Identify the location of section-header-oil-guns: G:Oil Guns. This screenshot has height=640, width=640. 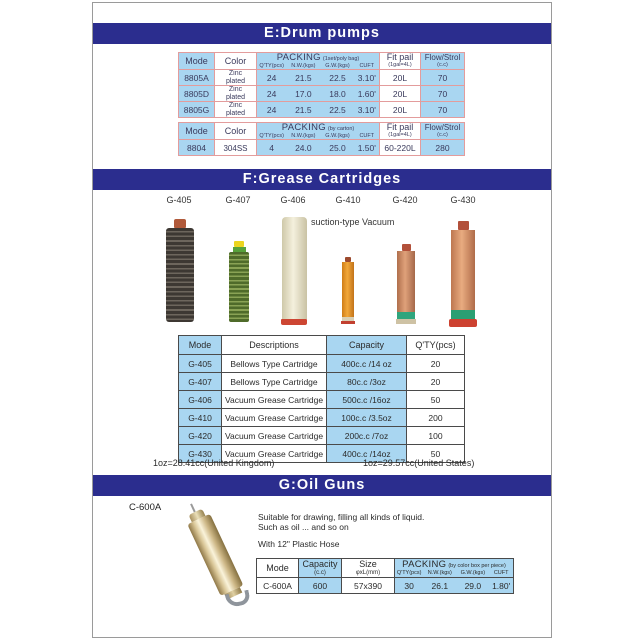
(322, 485).